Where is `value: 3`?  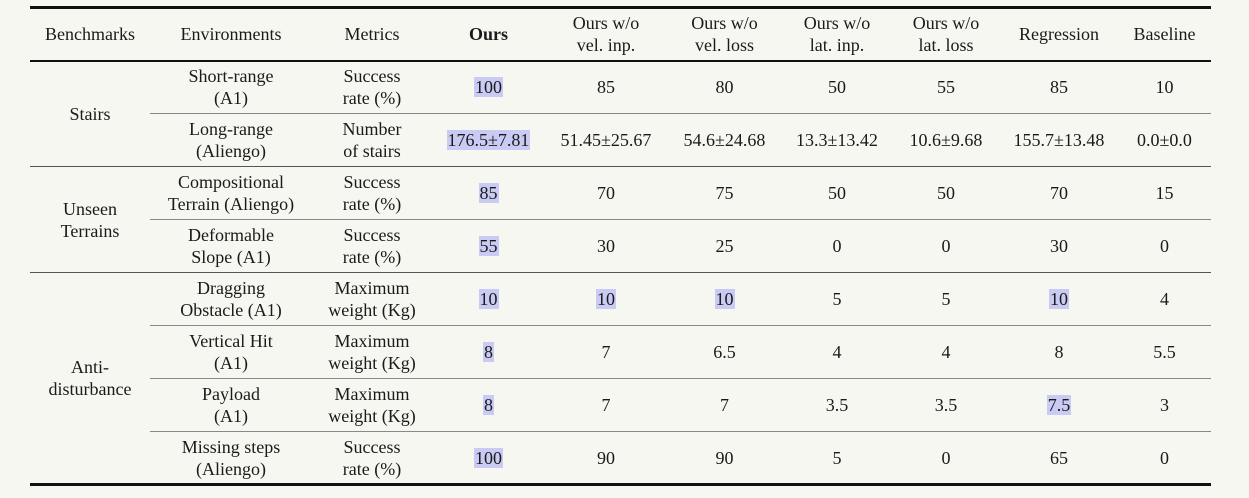 value: 3 is located at coordinates (1164, 405).